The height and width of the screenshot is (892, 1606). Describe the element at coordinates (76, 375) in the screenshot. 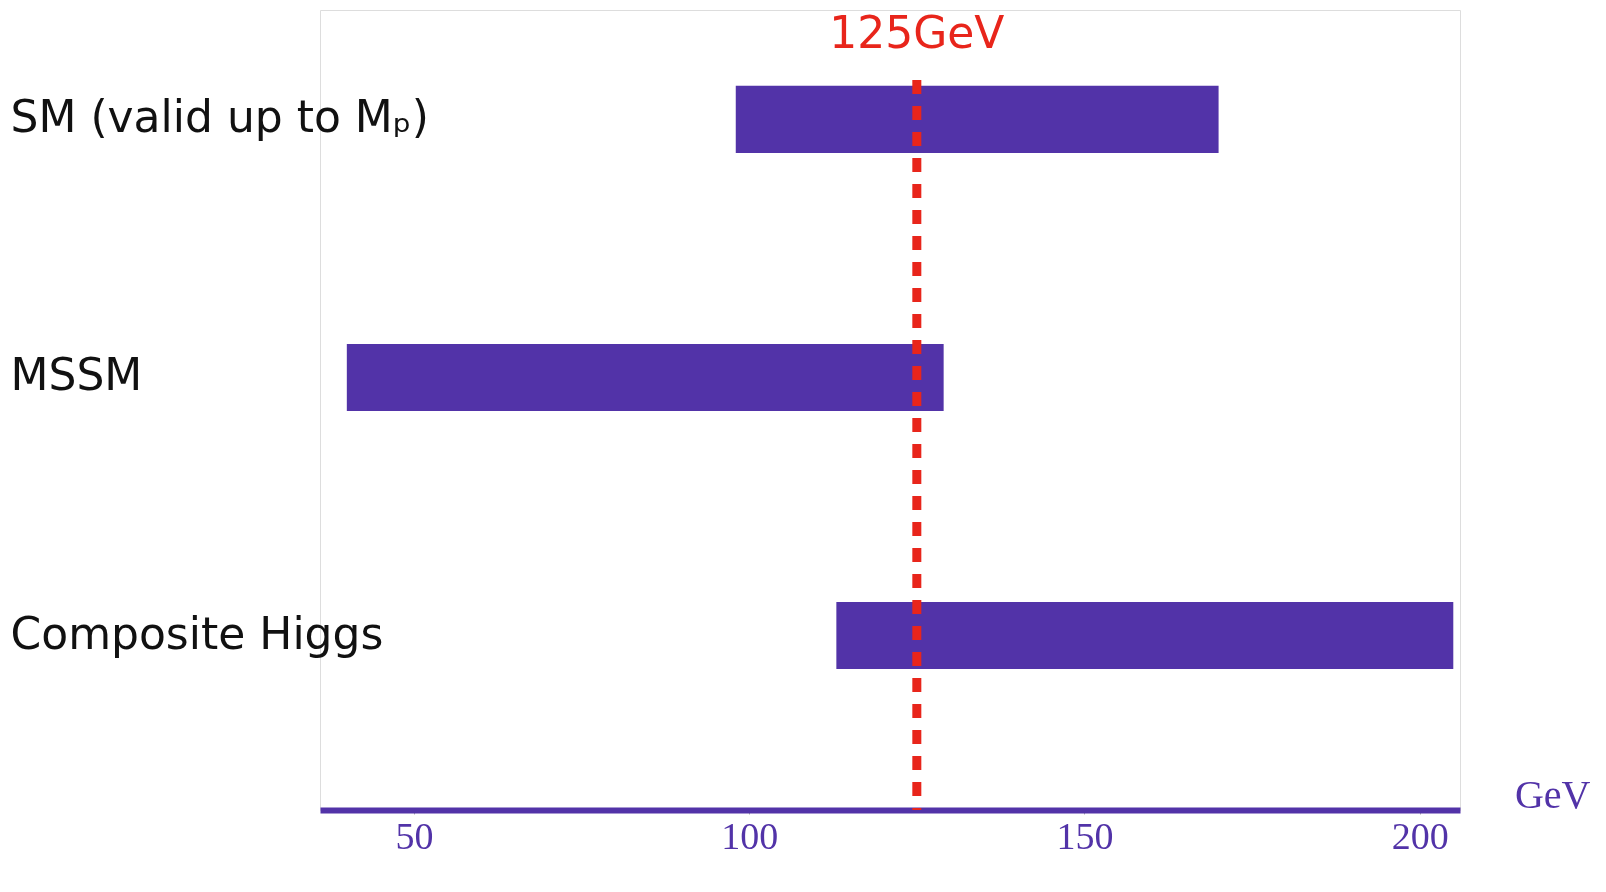

I see `y-tick-label: MSSM` at that location.